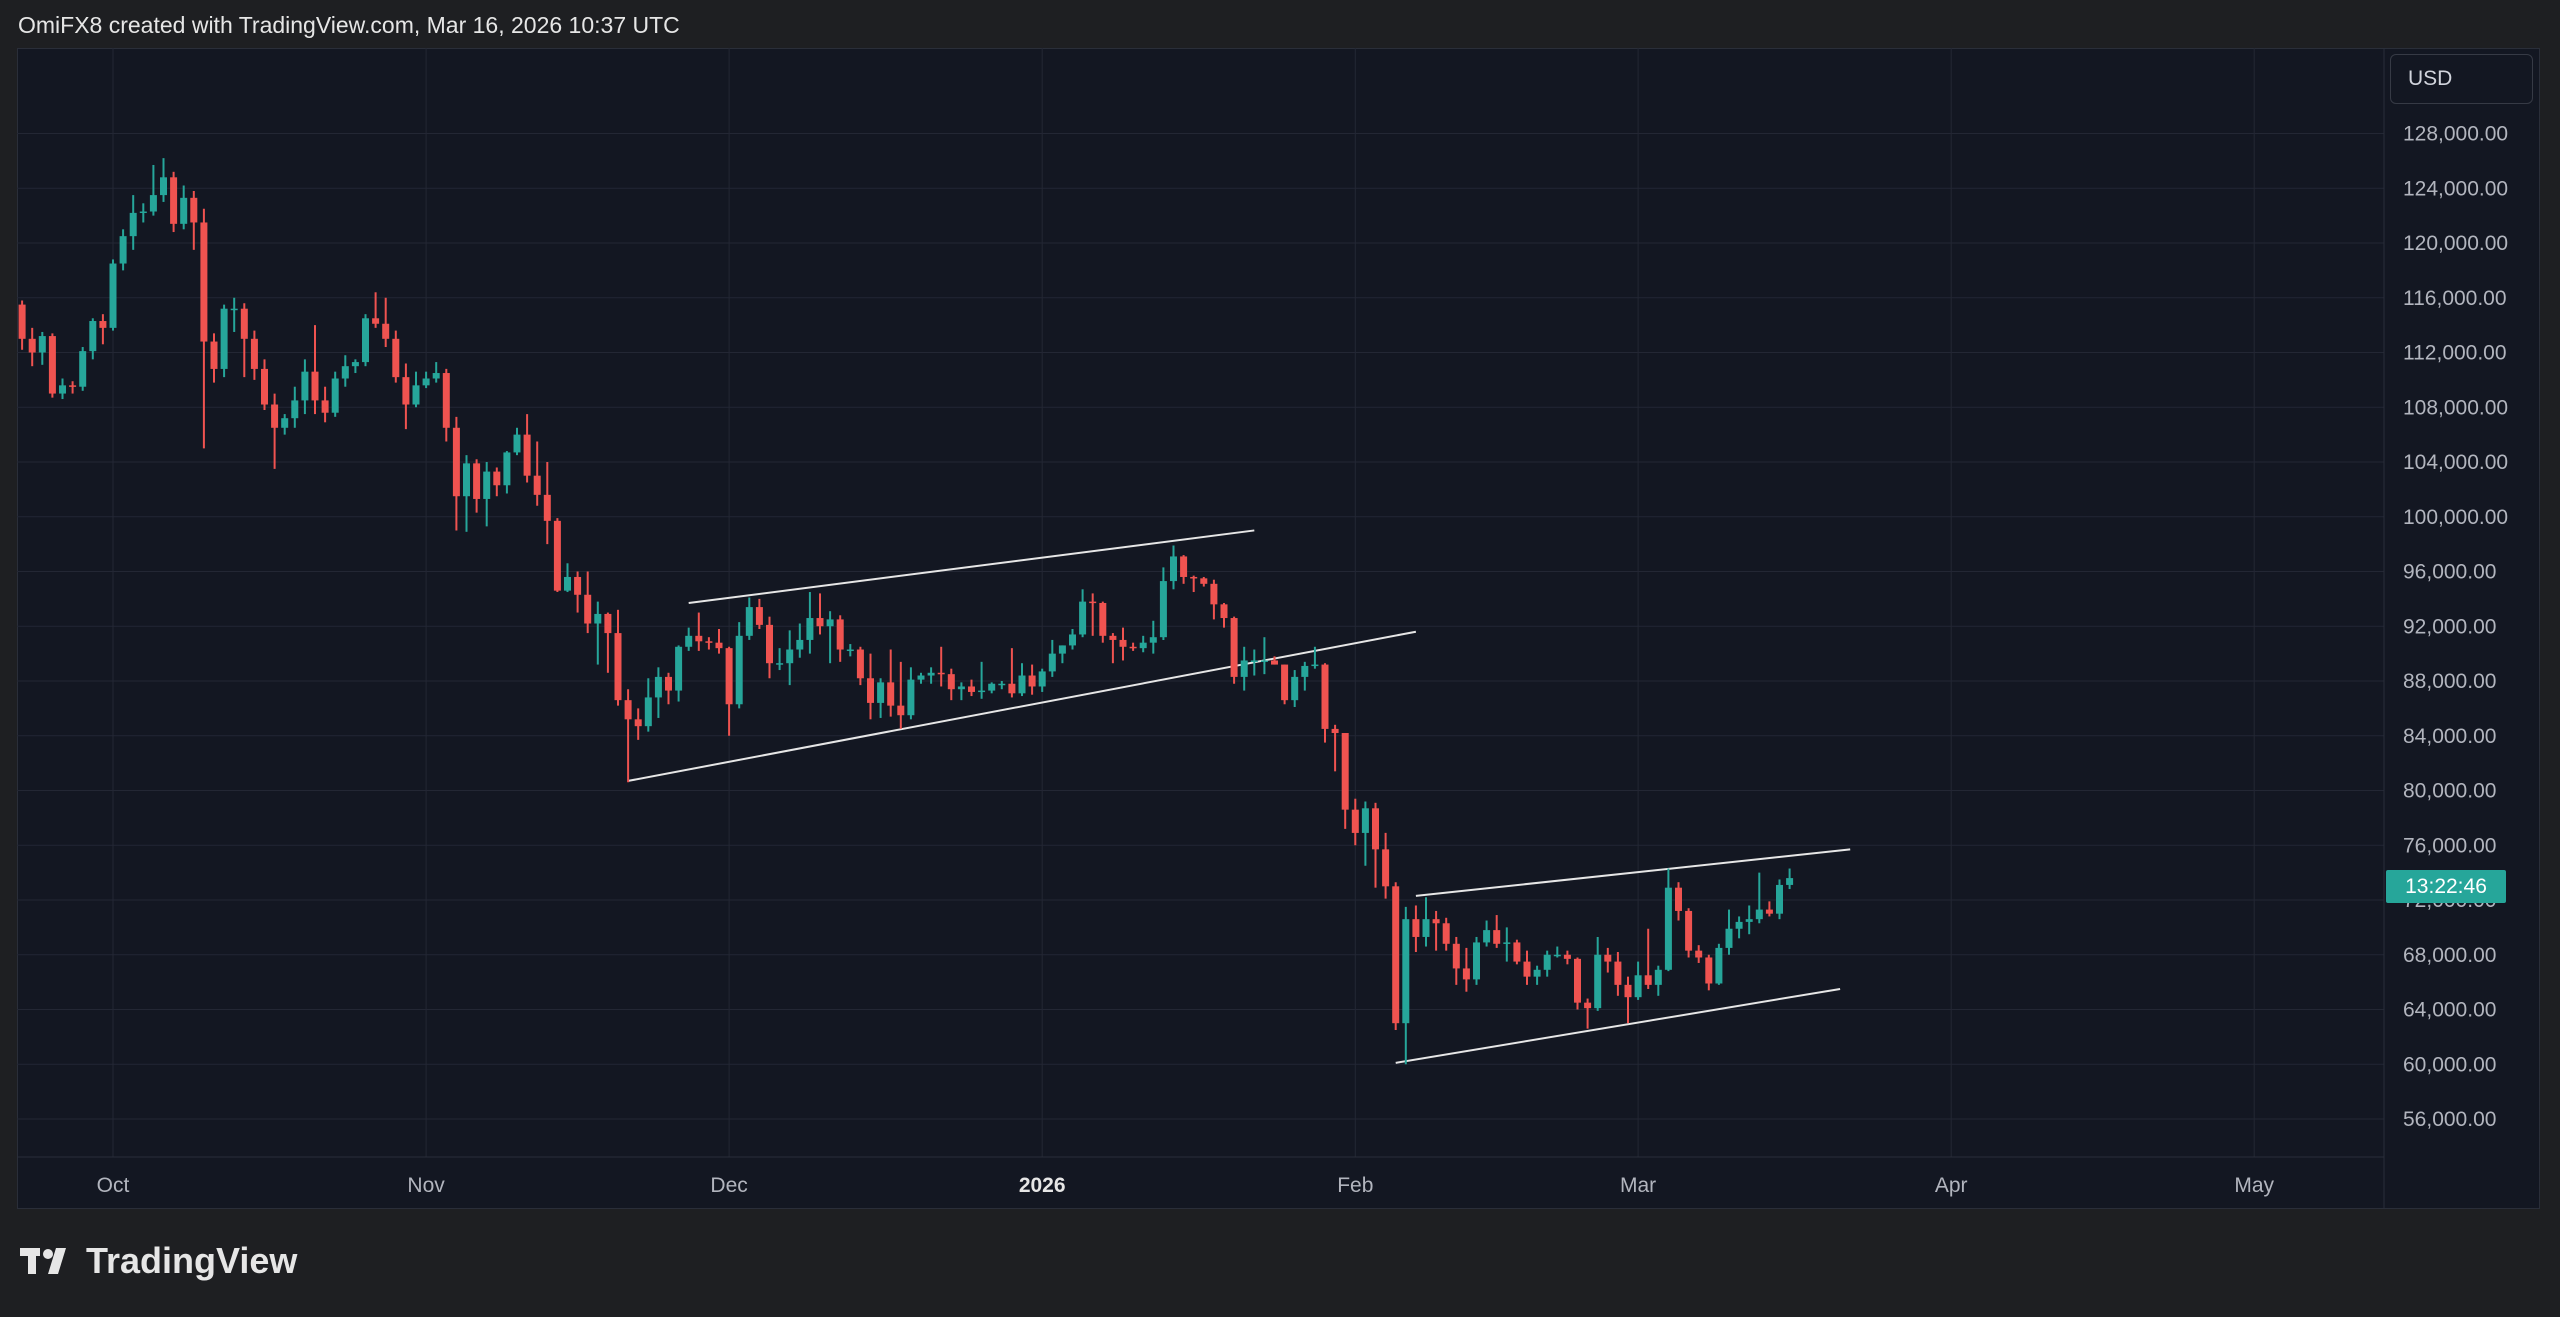  What do you see at coordinates (728, 1185) in the screenshot?
I see `time-tick-label: Dec` at bounding box center [728, 1185].